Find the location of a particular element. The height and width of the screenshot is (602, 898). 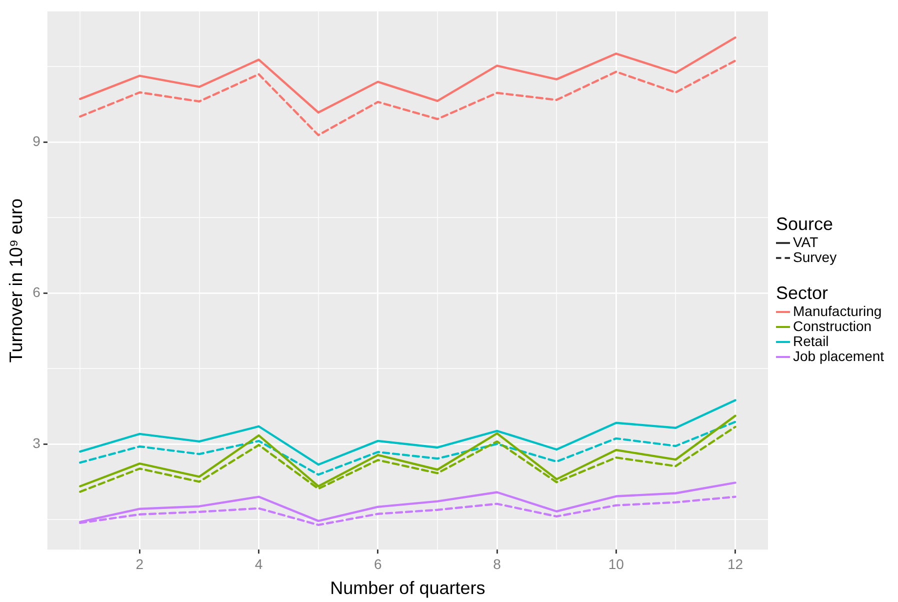

legend-label: Construction is located at coordinates (832, 326).